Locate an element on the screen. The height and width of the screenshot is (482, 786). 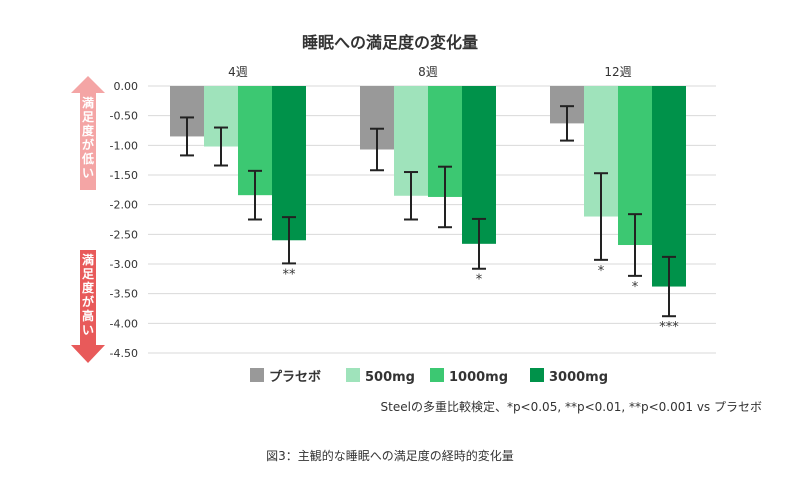
y-tick-label: -0.50 is located at coordinates (124, 116).